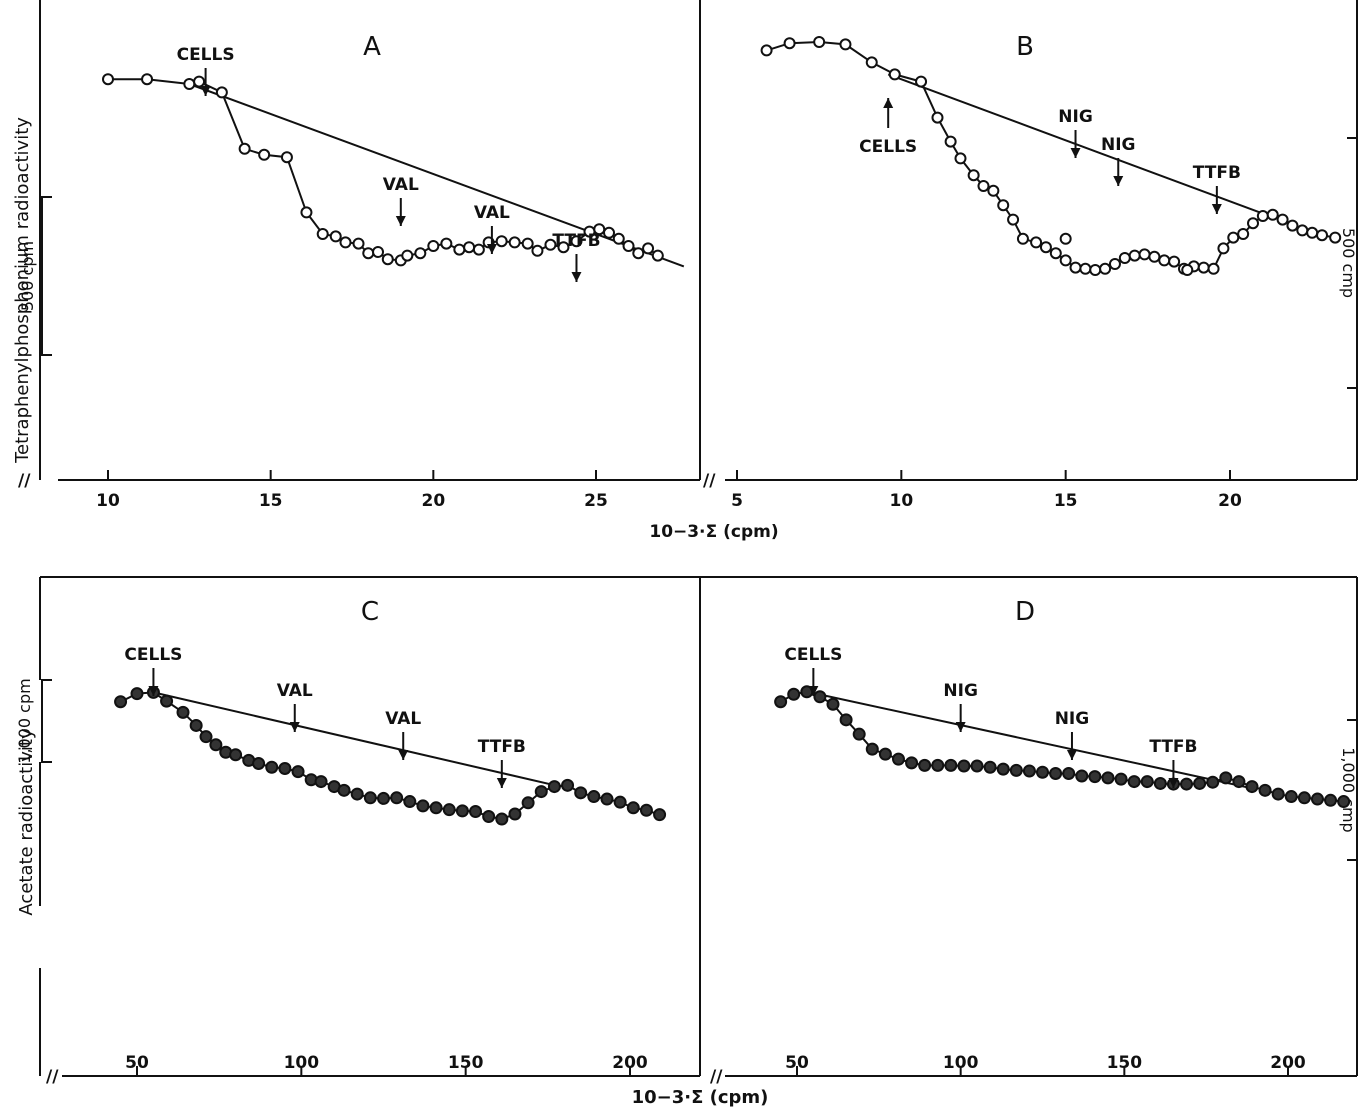 This screenshot has width=1371, height=1108. Describe the element at coordinates (888, 147) in the screenshot. I see `annotation-label: CELLS` at that location.